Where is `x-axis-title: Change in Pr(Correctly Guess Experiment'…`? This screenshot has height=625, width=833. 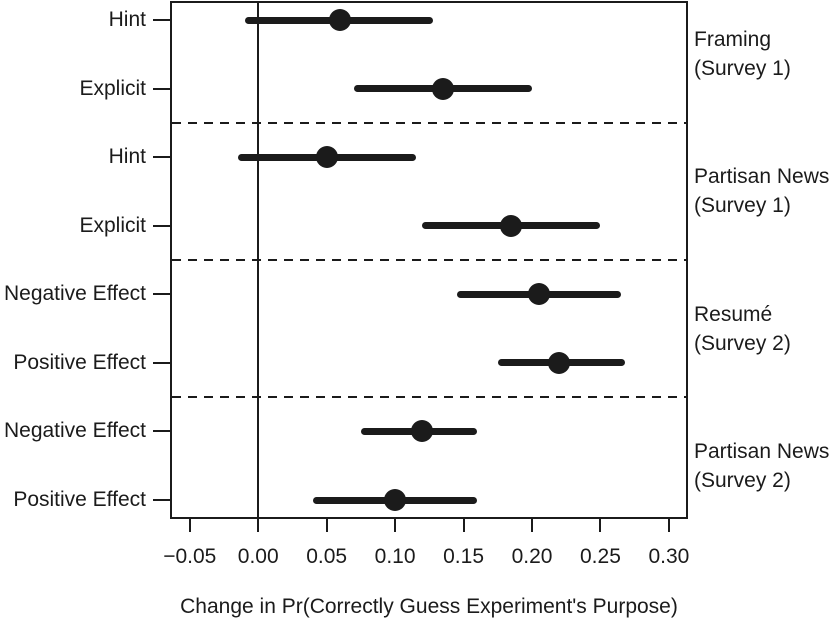
x-axis-title: Change in Pr(Correctly Guess Experiment'… is located at coordinates (429, 606).